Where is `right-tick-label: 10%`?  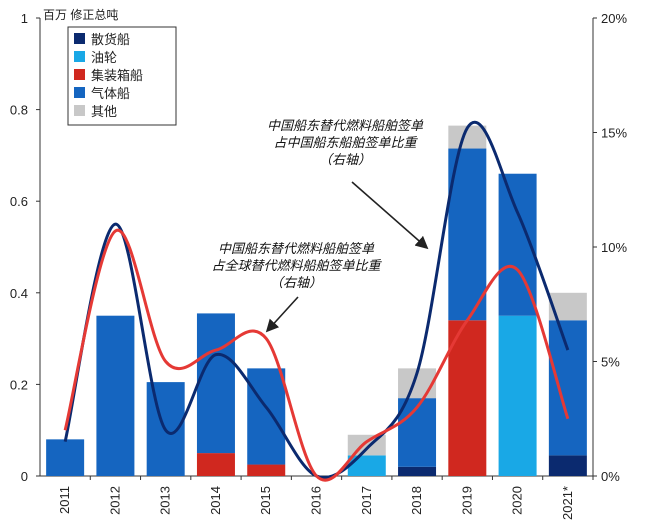 right-tick-label: 10% is located at coordinates (614, 247).